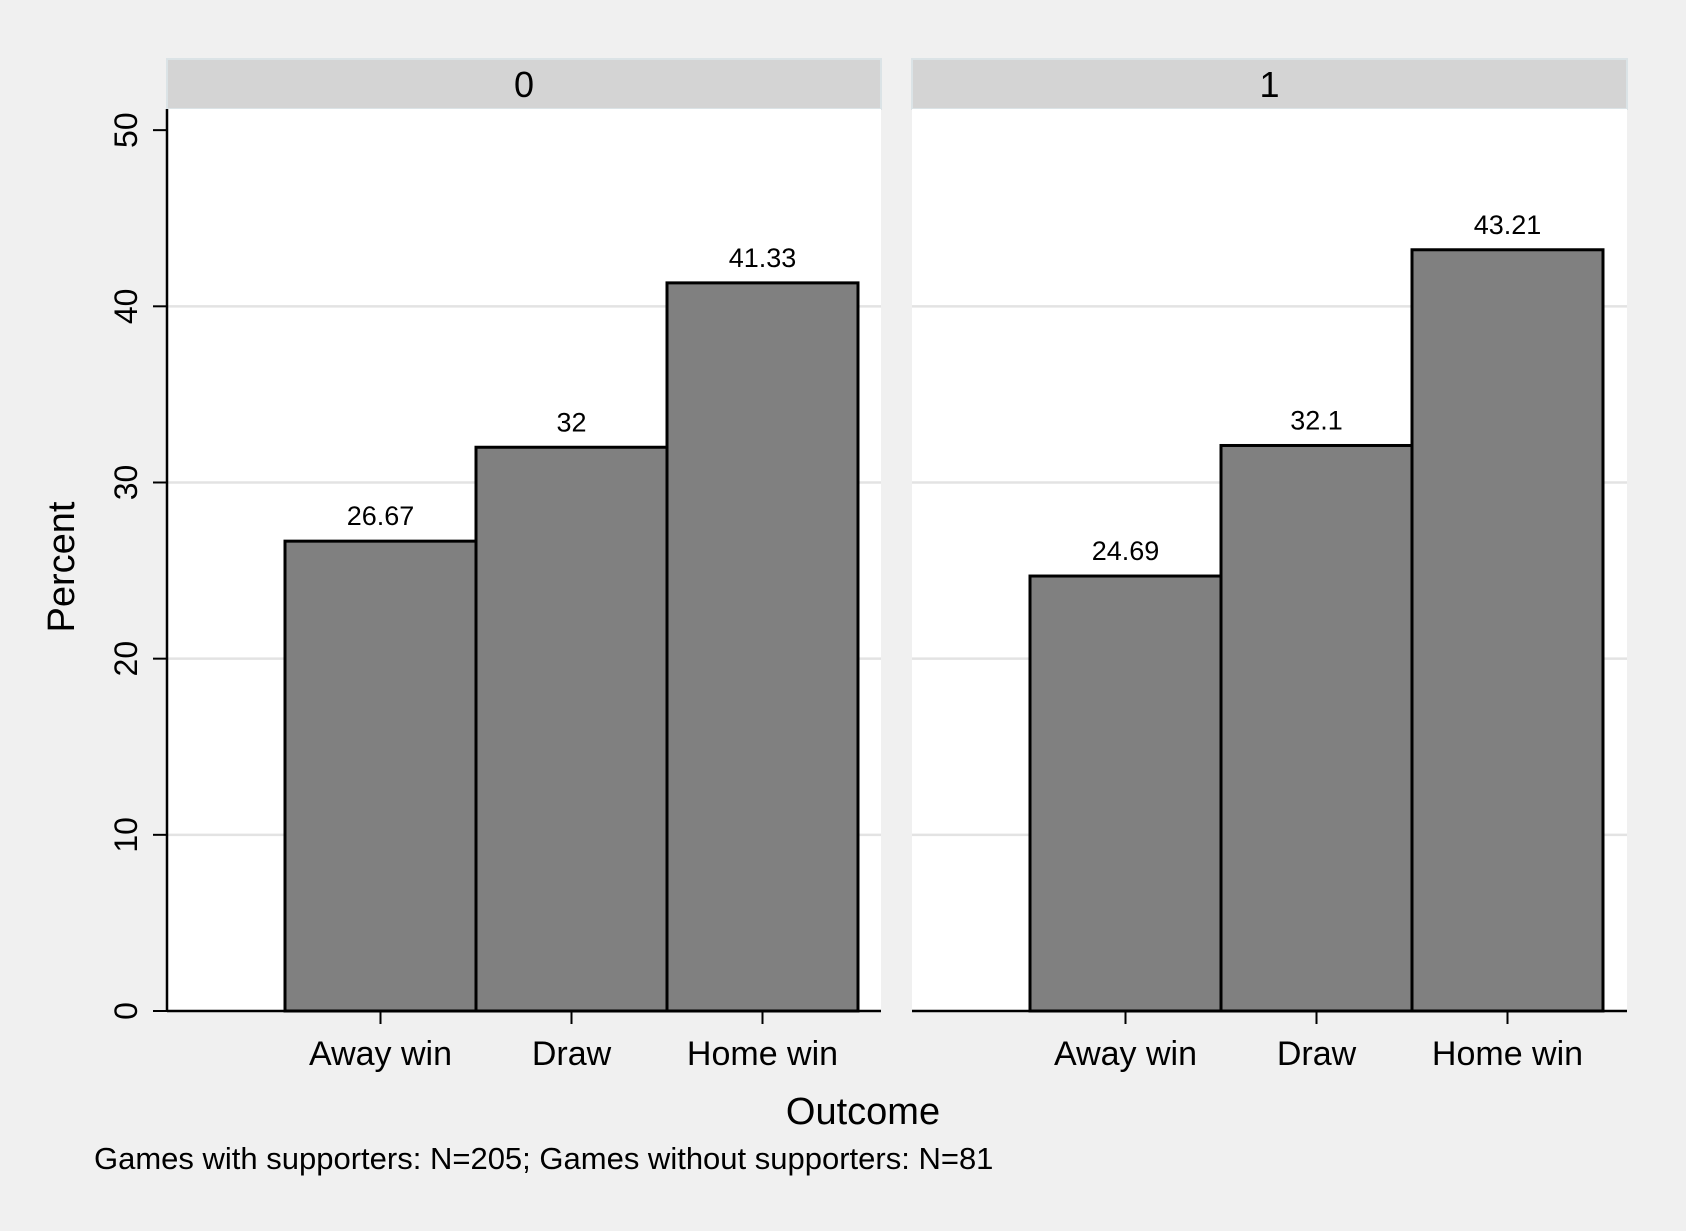 The width and height of the screenshot is (1686, 1231). Describe the element at coordinates (126, 307) in the screenshot. I see `y-tick-label: 40` at that location.